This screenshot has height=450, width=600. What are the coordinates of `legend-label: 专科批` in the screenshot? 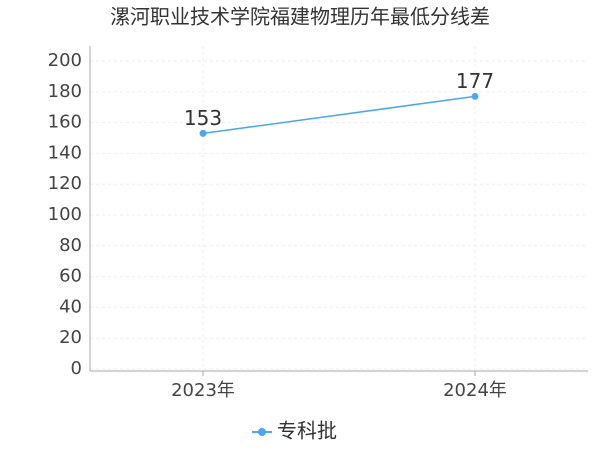 It's located at (307, 431).